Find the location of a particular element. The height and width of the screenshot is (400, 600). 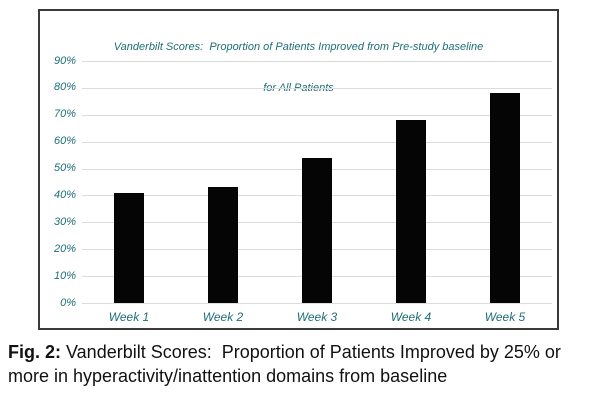

y-tick-label-0: 0% is located at coordinates (68, 302).